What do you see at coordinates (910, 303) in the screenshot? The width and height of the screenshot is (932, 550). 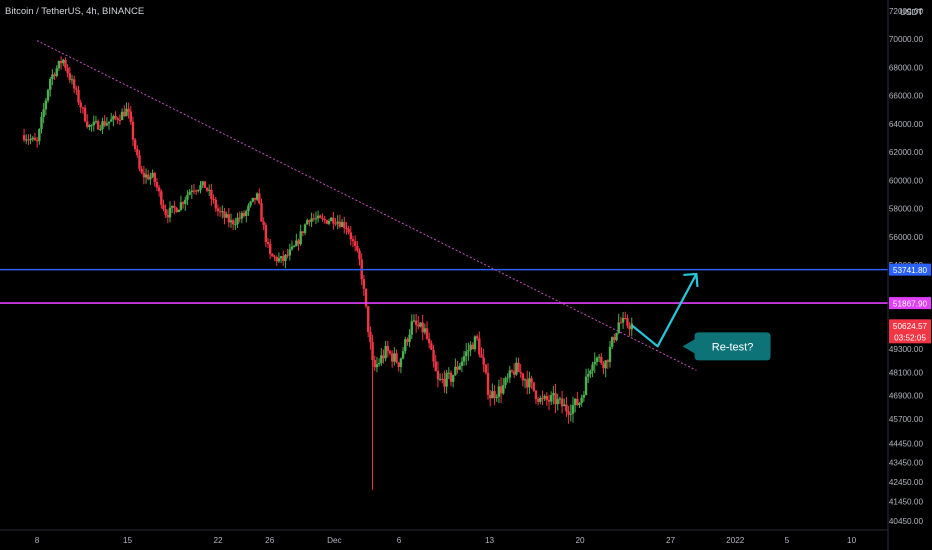 I see `level-price-box` at bounding box center [910, 303].